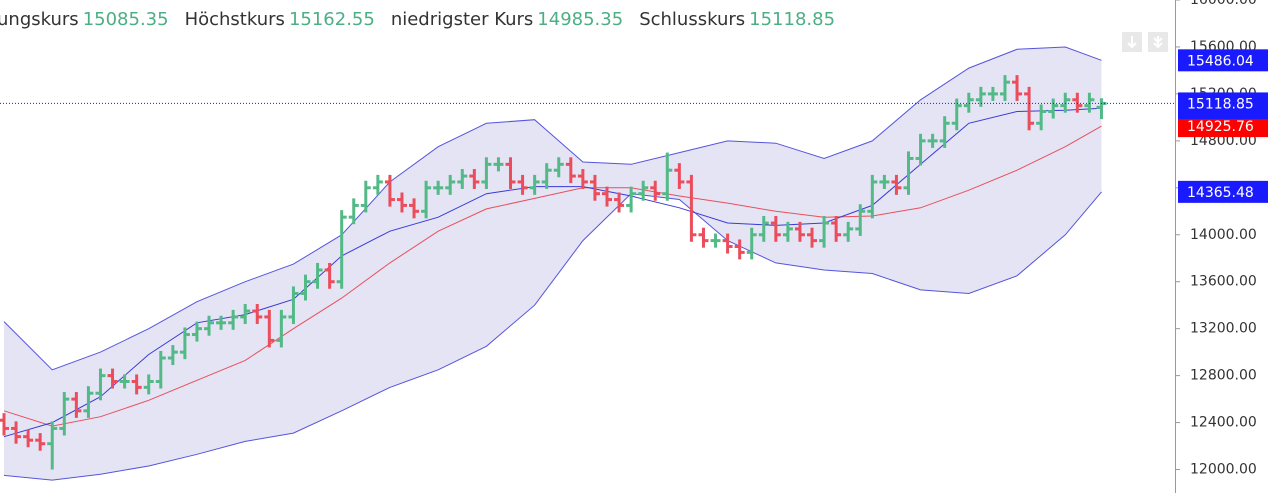 The image size is (1272, 493). Describe the element at coordinates (1223, 470) in the screenshot. I see `y-tick-label: 12000.00` at that location.